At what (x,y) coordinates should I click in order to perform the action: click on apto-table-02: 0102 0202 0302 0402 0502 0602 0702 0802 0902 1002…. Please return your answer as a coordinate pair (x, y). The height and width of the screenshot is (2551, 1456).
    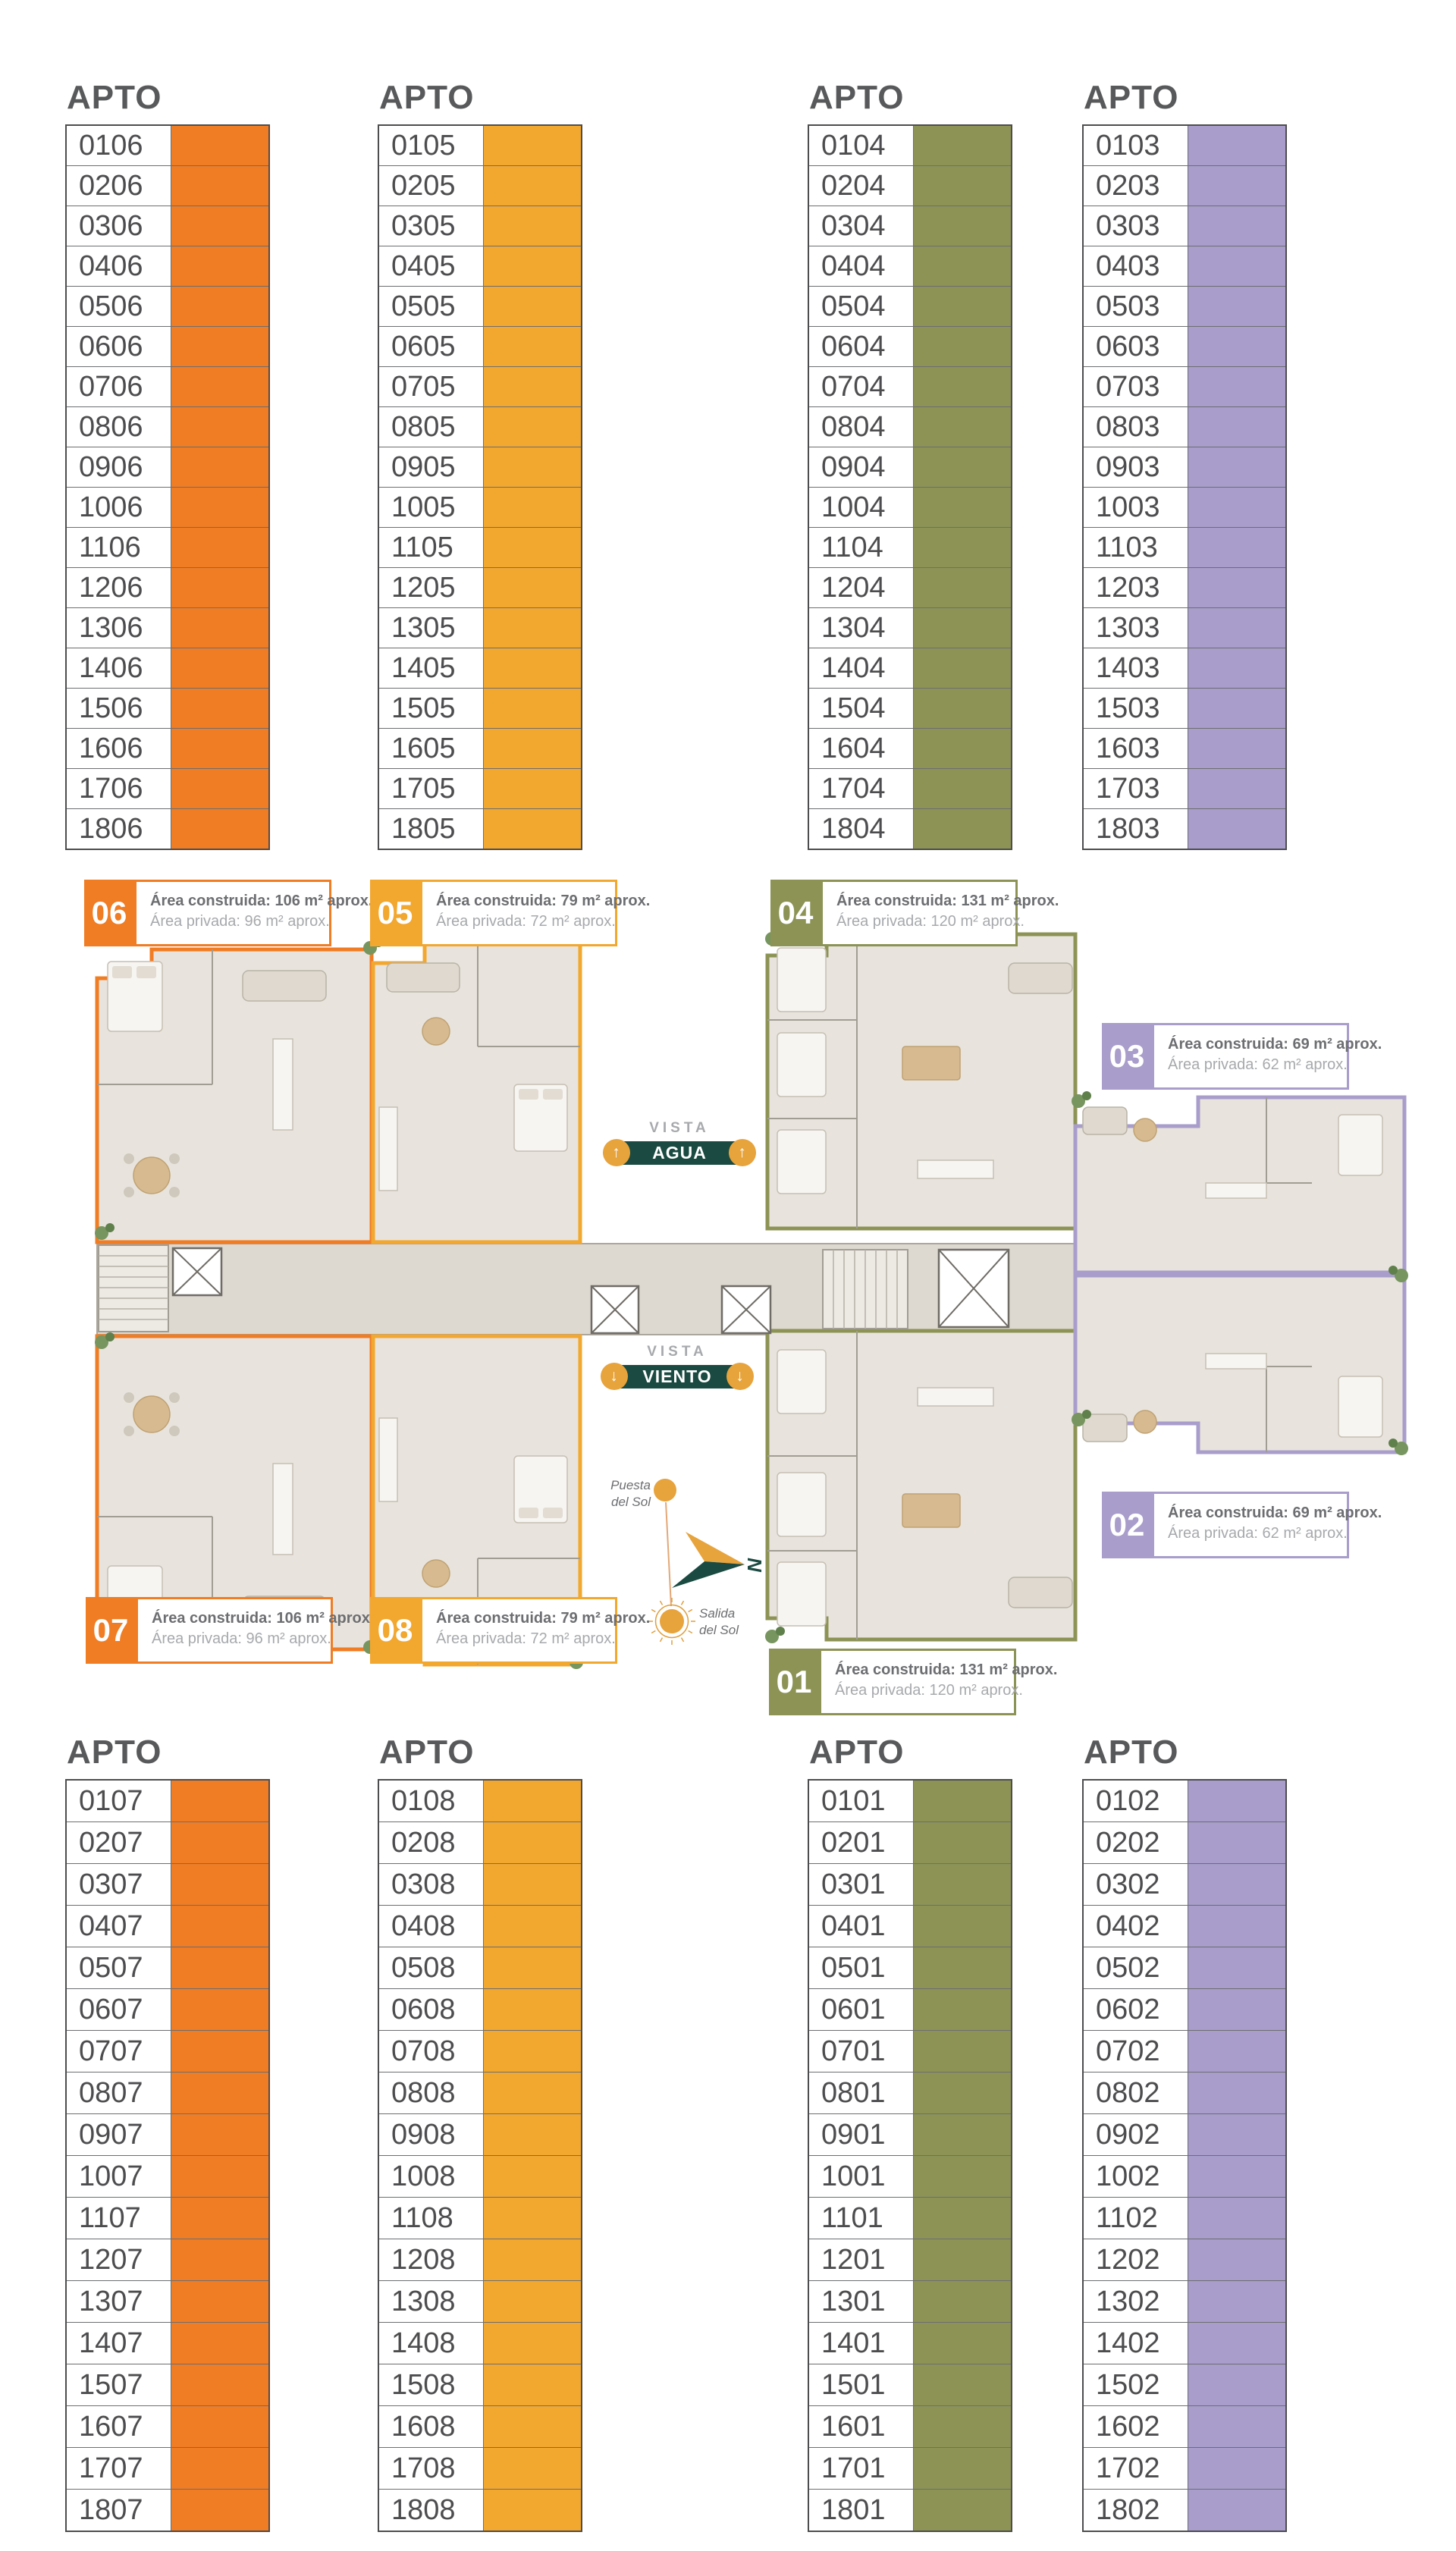
    Looking at the image, I should click on (1184, 2155).